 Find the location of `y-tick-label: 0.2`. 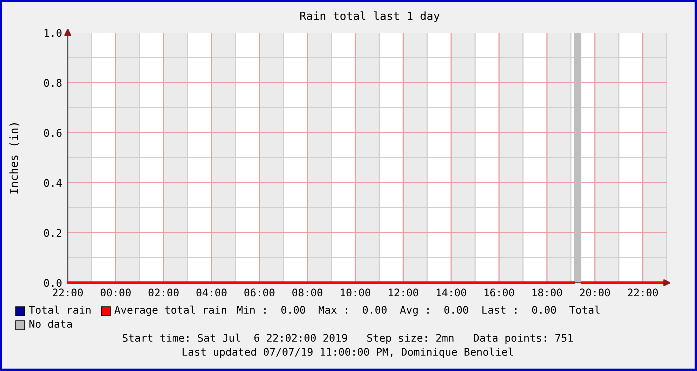

y-tick-label: 0.2 is located at coordinates (53, 233).